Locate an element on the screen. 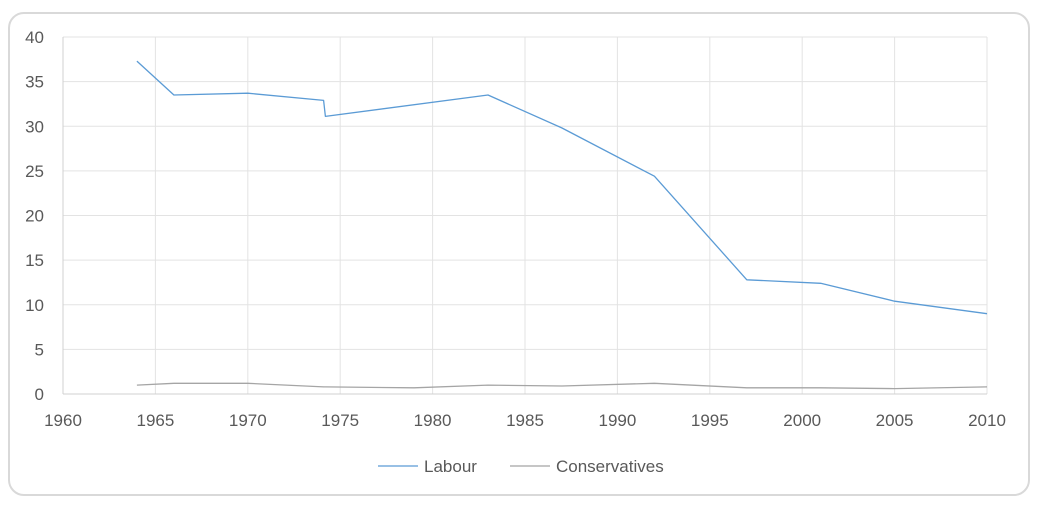 The image size is (1049, 514). y-tick-label: 0 is located at coordinates (39, 394).